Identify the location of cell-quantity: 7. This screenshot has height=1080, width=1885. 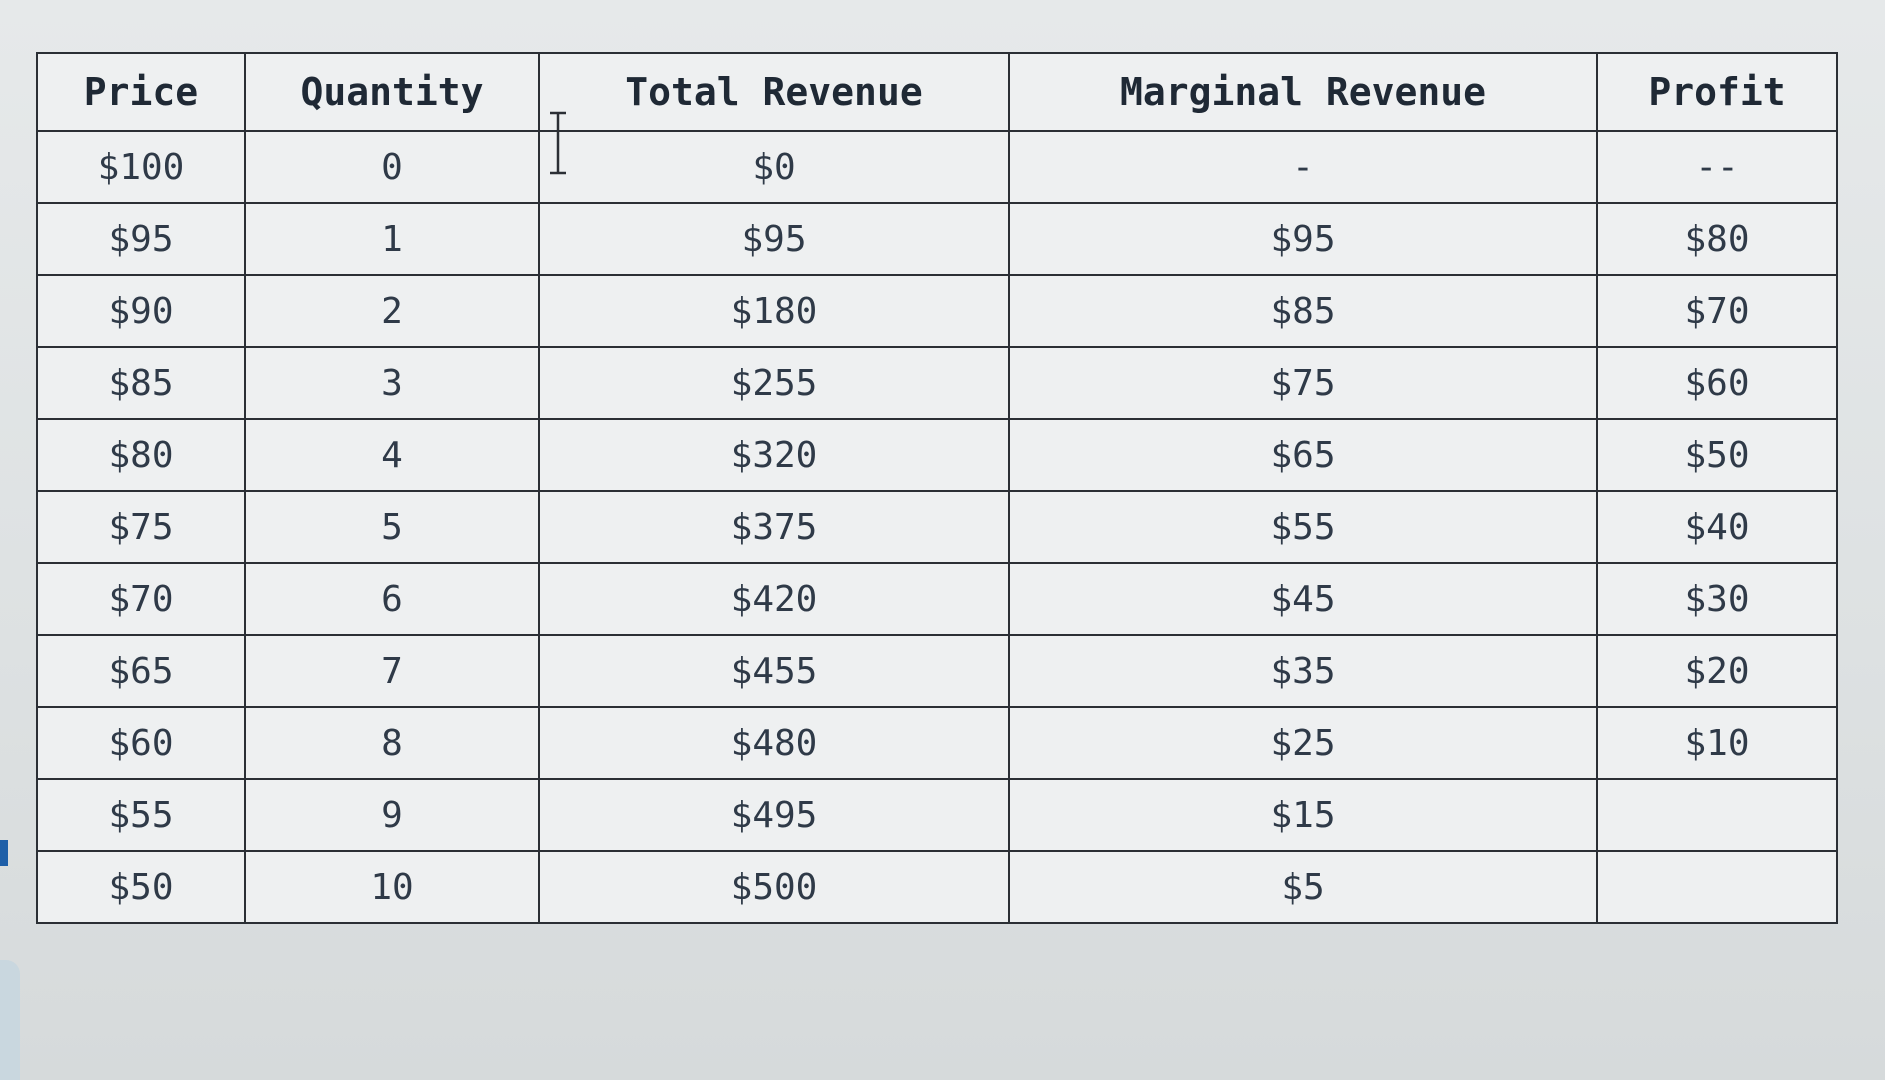
(392, 671).